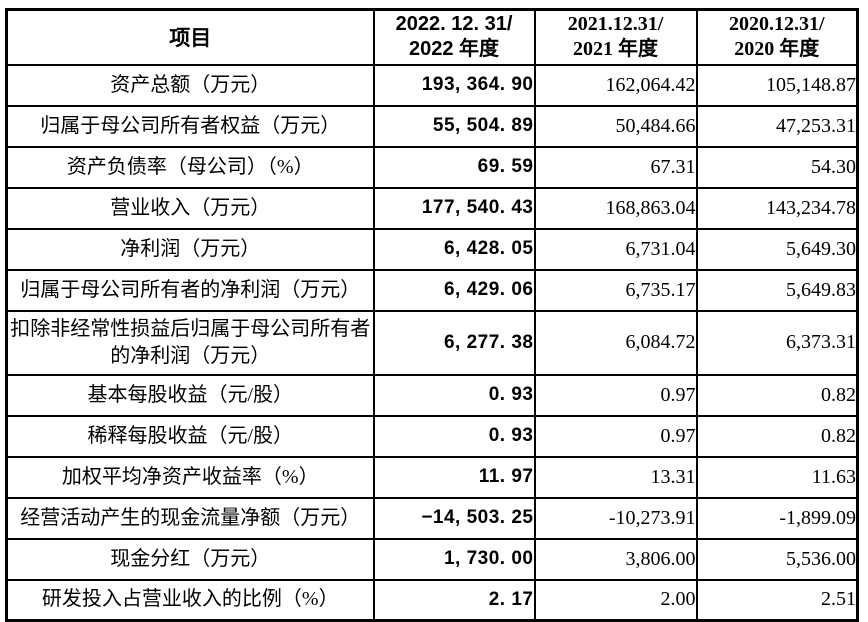 This screenshot has width=868, height=622. Describe the element at coordinates (190, 249) in the screenshot. I see `row-label: 净利润（万元）` at that location.